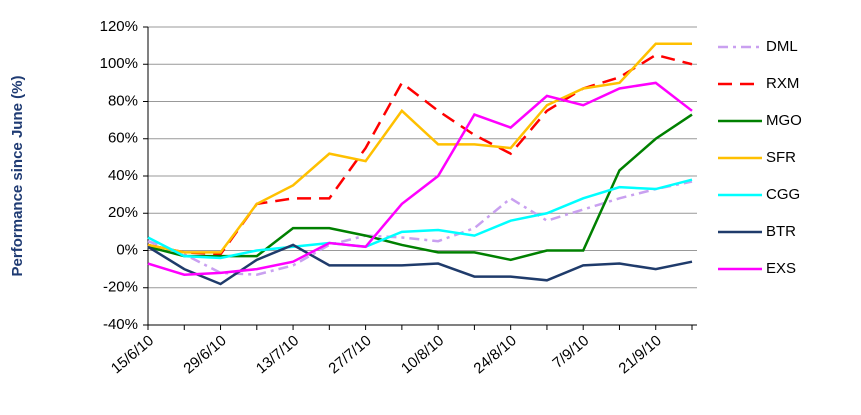 Image resolution: width=861 pixels, height=415 pixels. Describe the element at coordinates (123, 100) in the screenshot. I see `y-tick-label: 80%` at that location.